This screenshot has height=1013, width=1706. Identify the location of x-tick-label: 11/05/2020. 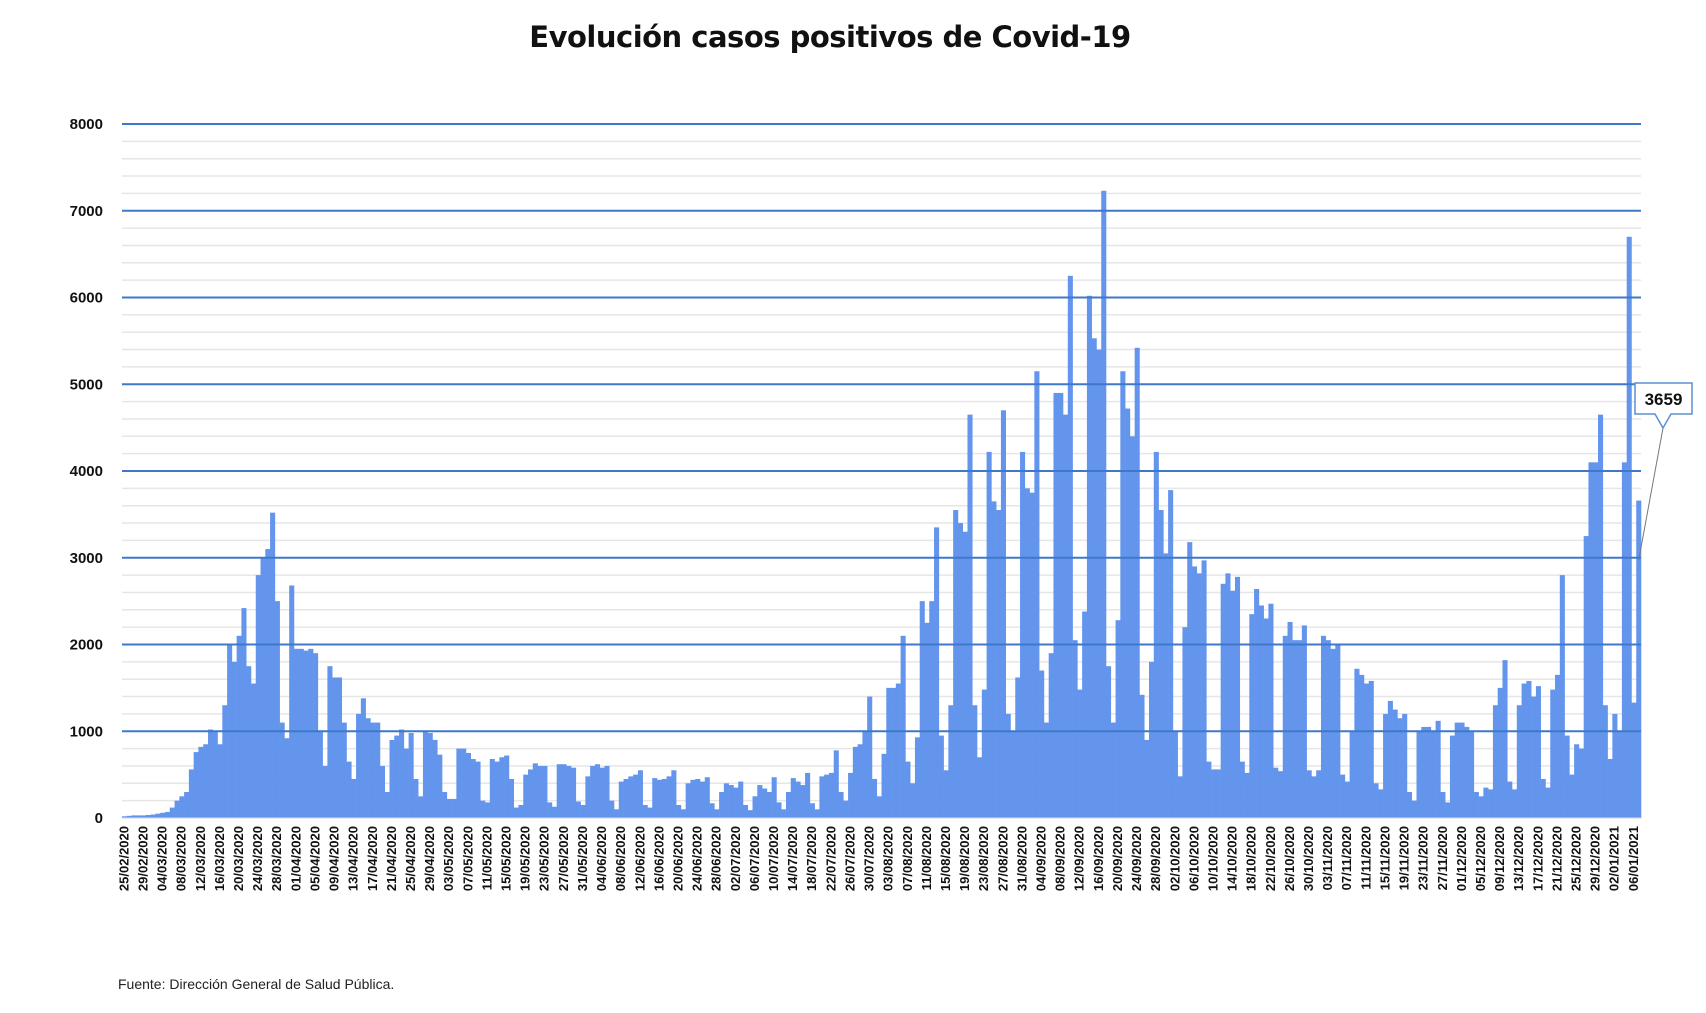
(486, 858).